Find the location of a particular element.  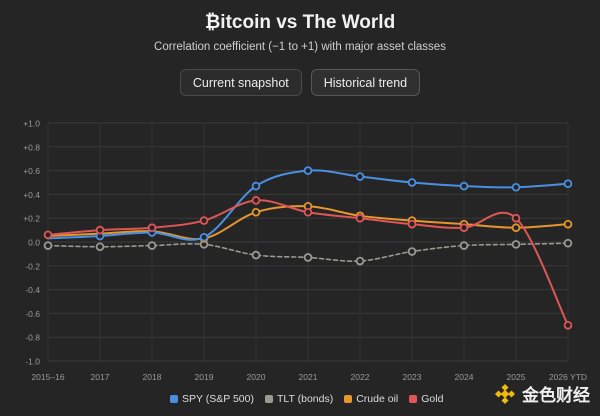

y-tick-label: 0.0 is located at coordinates (34, 243).